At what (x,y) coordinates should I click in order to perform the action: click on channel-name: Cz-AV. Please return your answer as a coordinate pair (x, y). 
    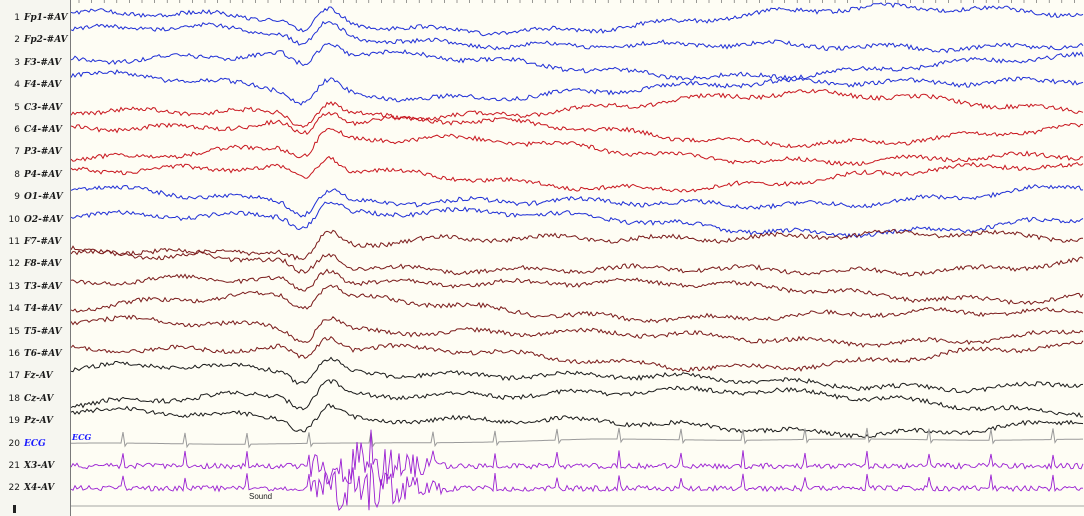
    Looking at the image, I should click on (39, 398).